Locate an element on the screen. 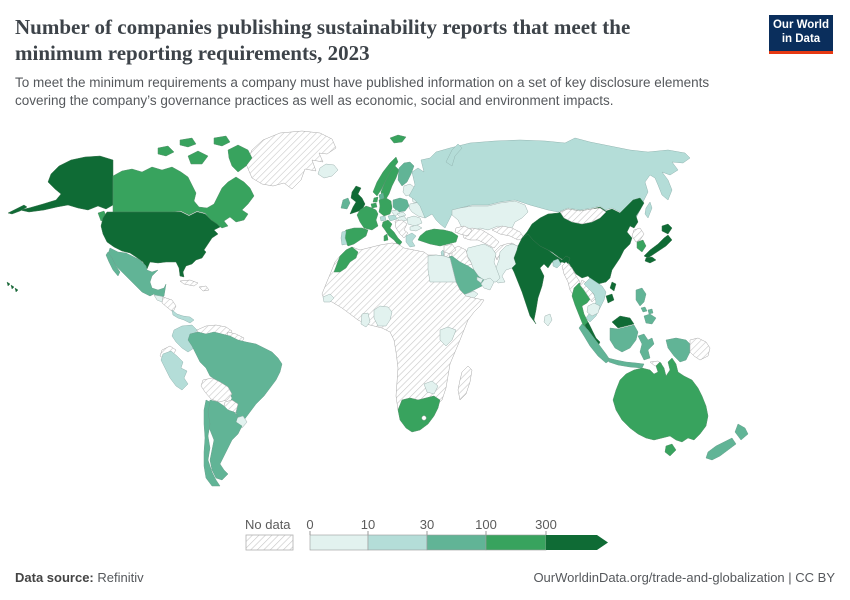 Image resolution: width=850 pixels, height=600 pixels. svg-text: 30 is located at coordinates (427, 524).